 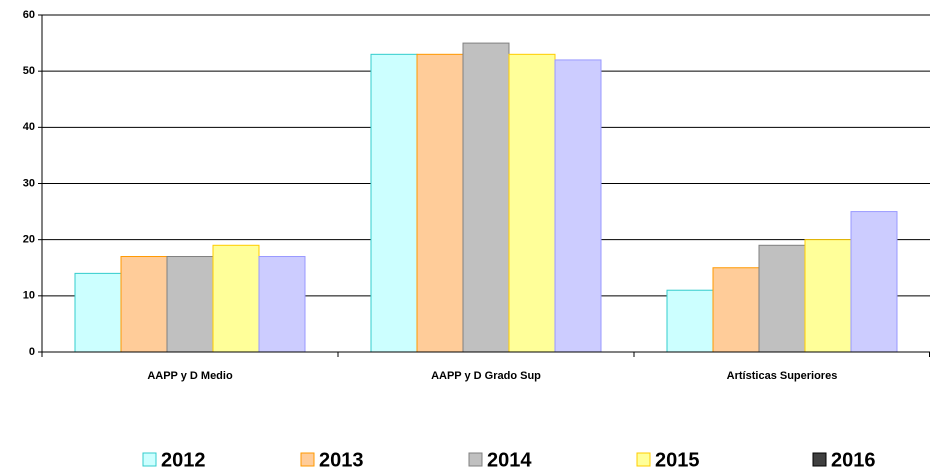 What do you see at coordinates (29, 71) in the screenshot?
I see `y-tick-label: 50` at bounding box center [29, 71].